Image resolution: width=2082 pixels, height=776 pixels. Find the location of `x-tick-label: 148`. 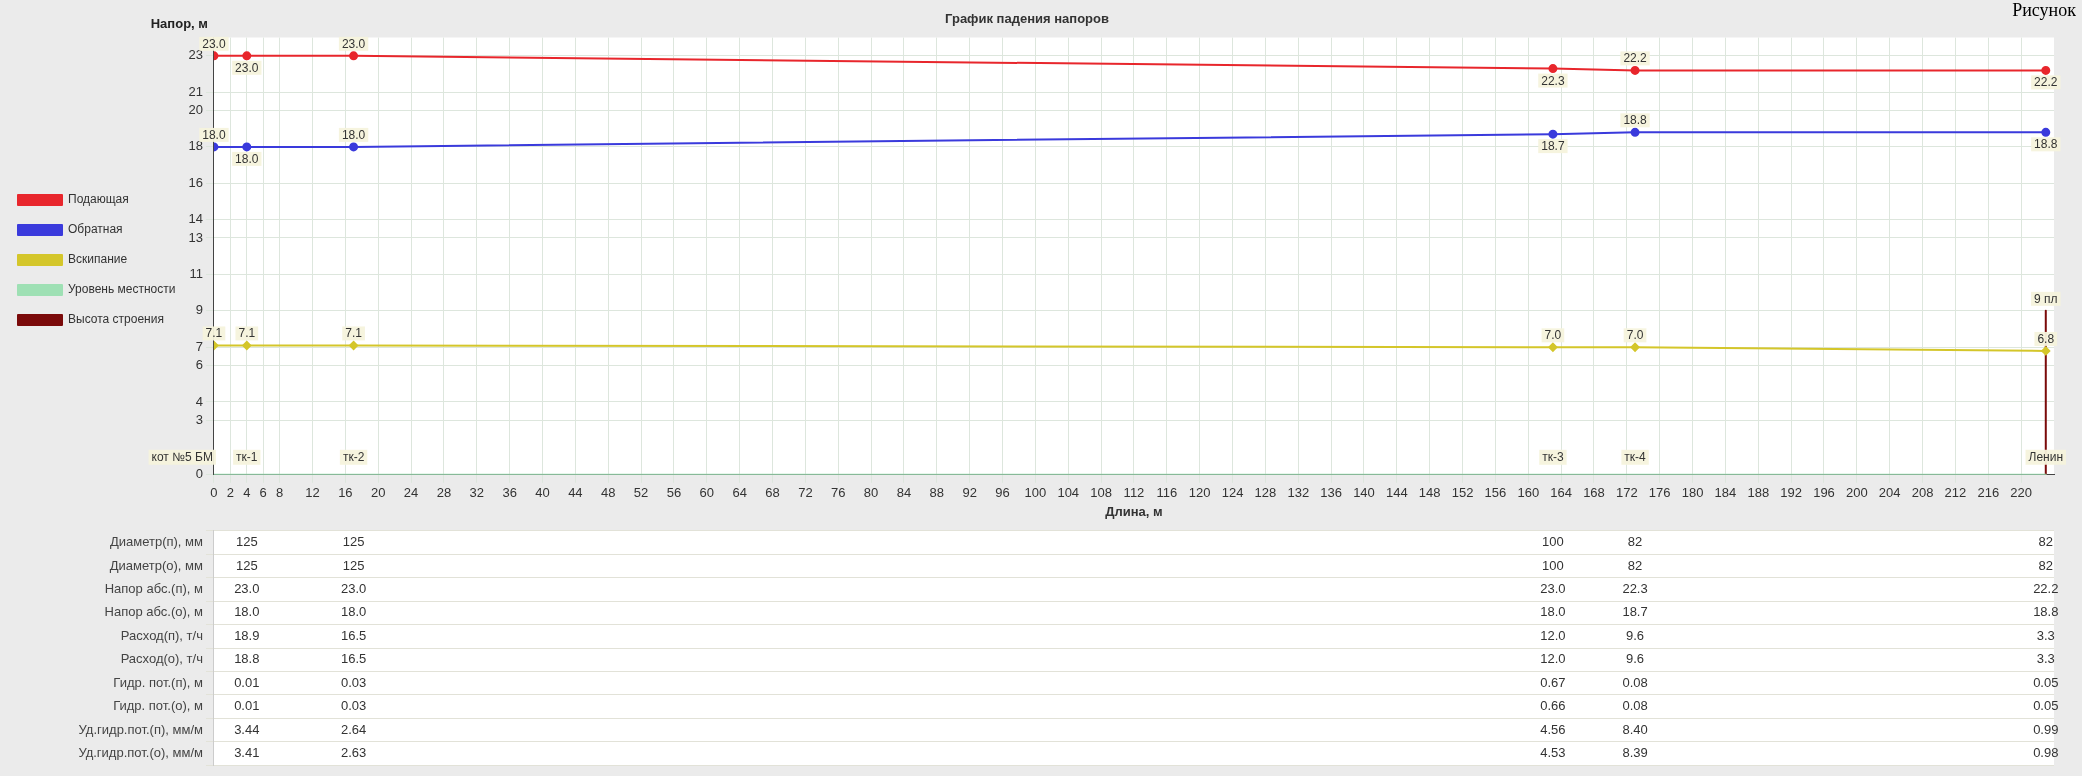

x-tick-label: 148 is located at coordinates (1429, 493).